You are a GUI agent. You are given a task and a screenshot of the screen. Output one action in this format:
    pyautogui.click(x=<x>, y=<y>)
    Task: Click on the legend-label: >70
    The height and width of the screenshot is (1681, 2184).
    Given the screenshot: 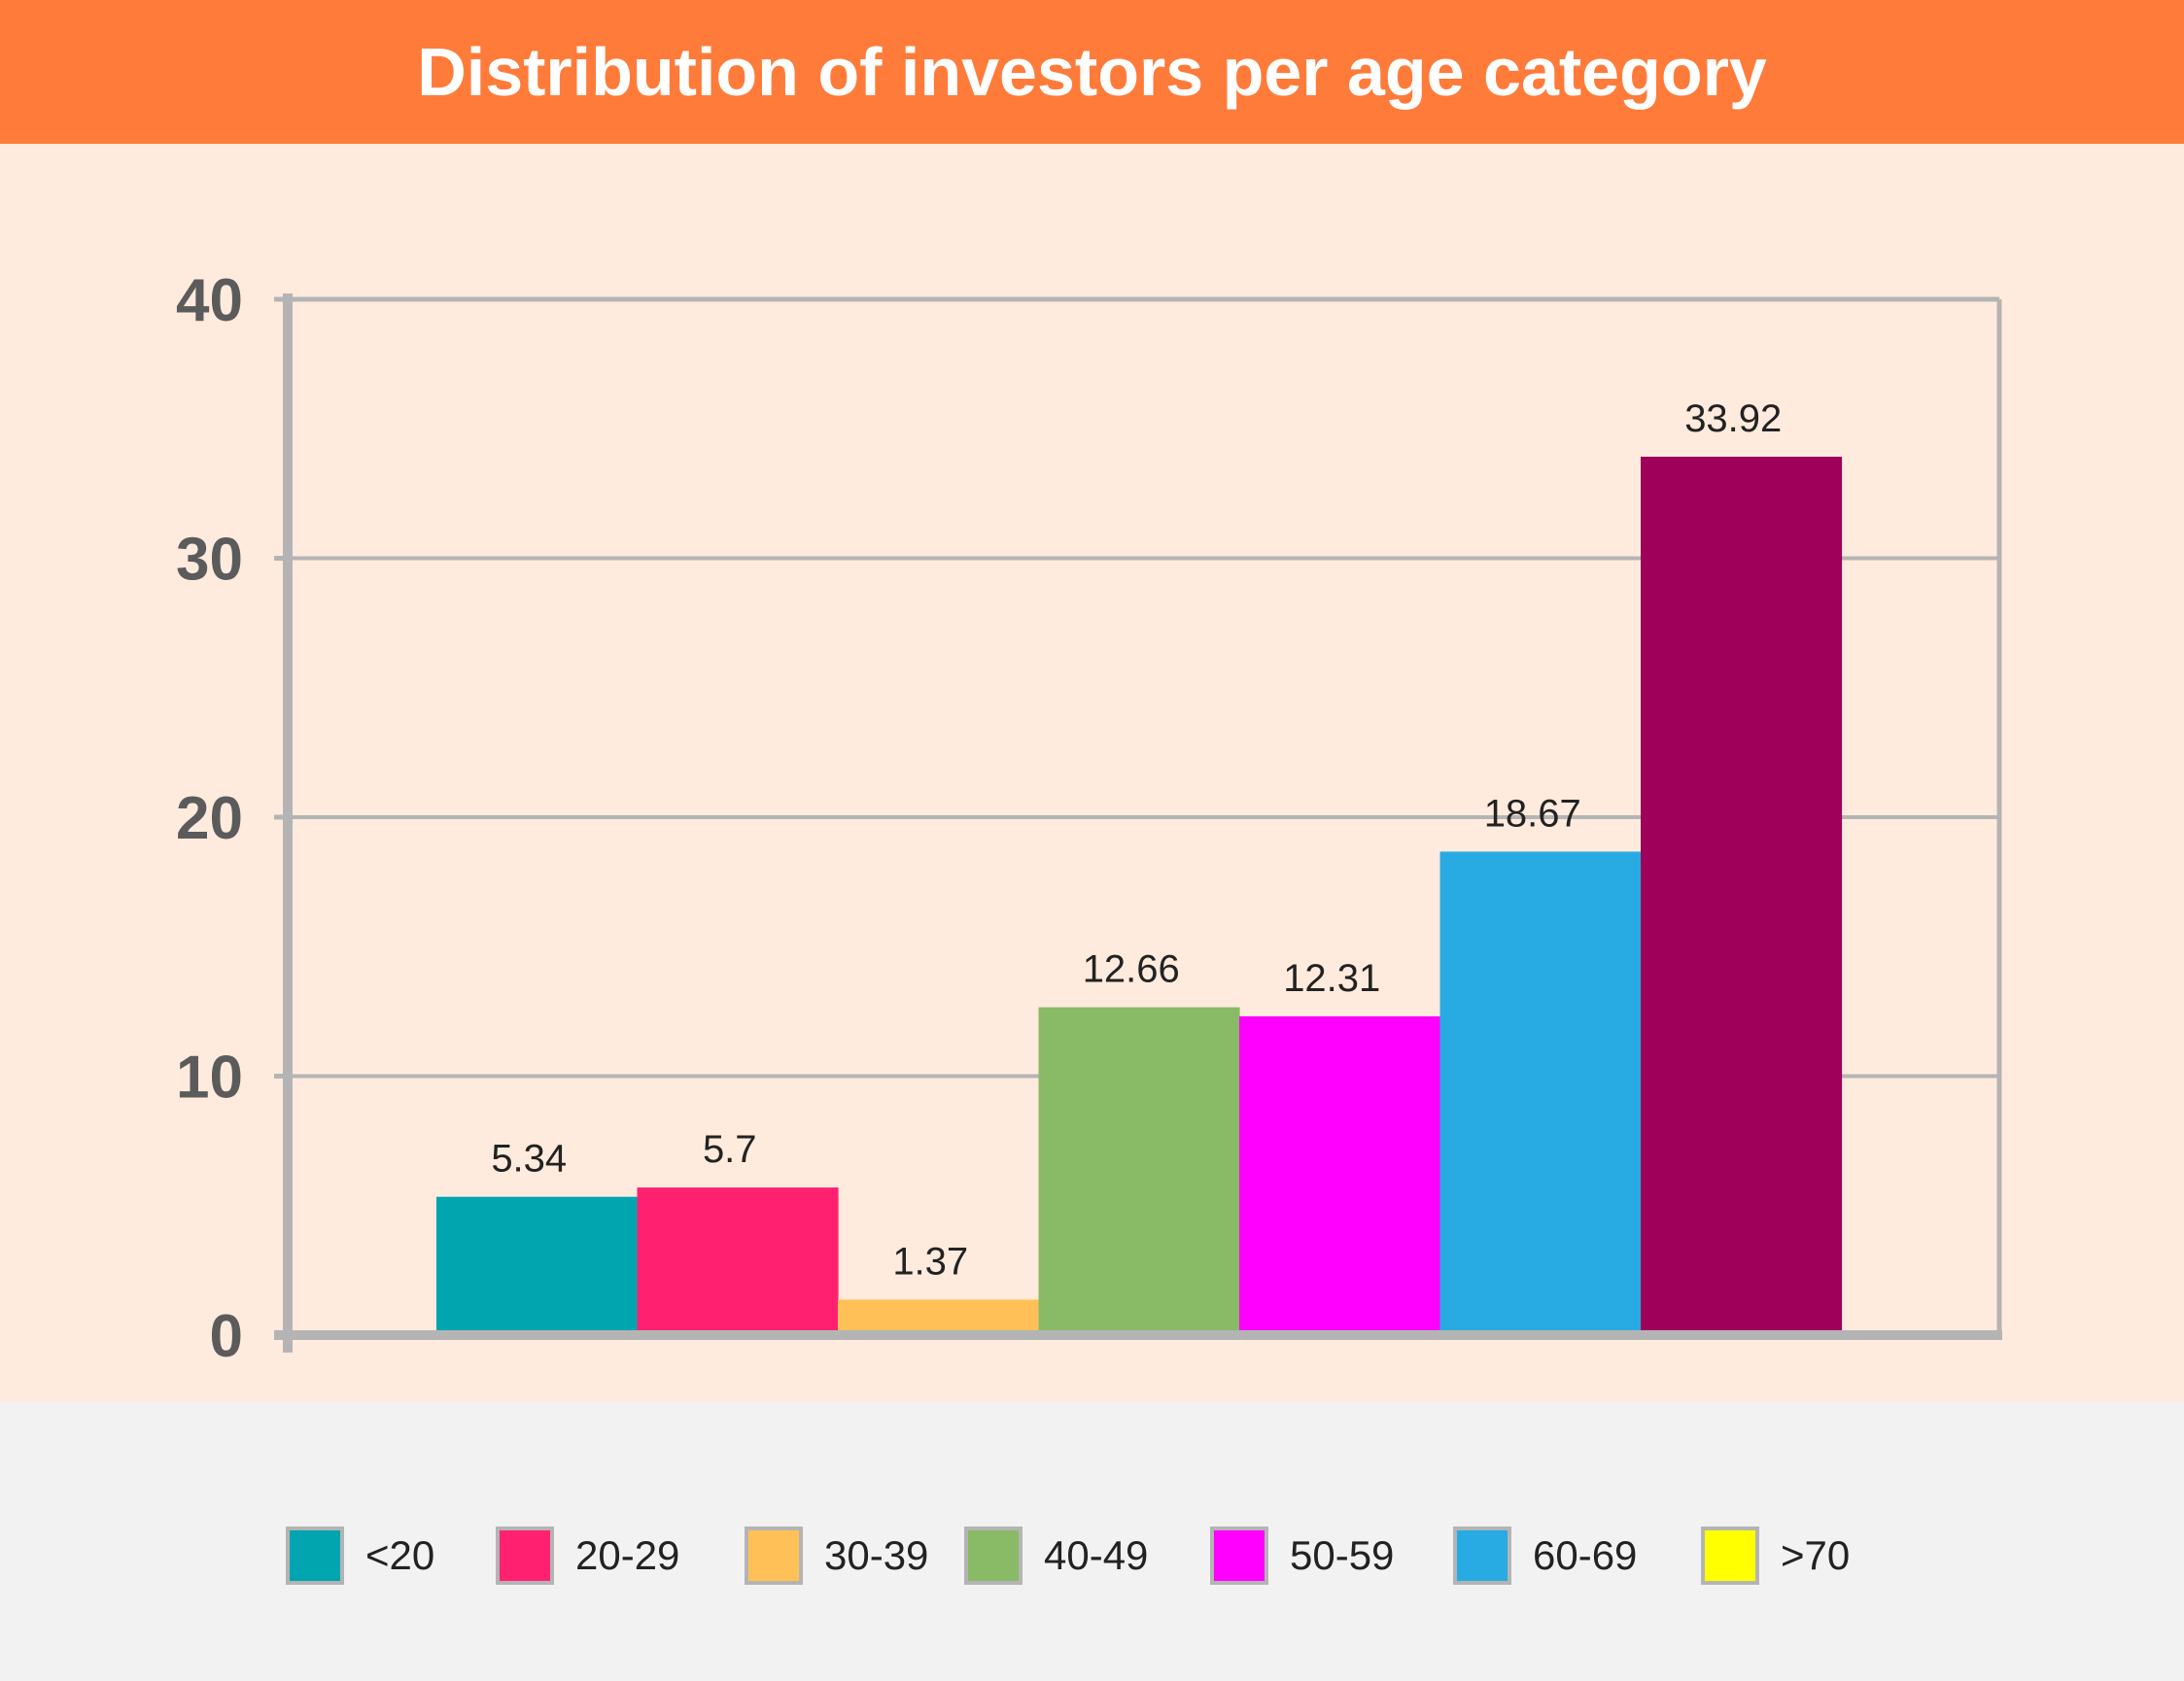 What is the action you would take?
    pyautogui.click(x=1816, y=1555)
    